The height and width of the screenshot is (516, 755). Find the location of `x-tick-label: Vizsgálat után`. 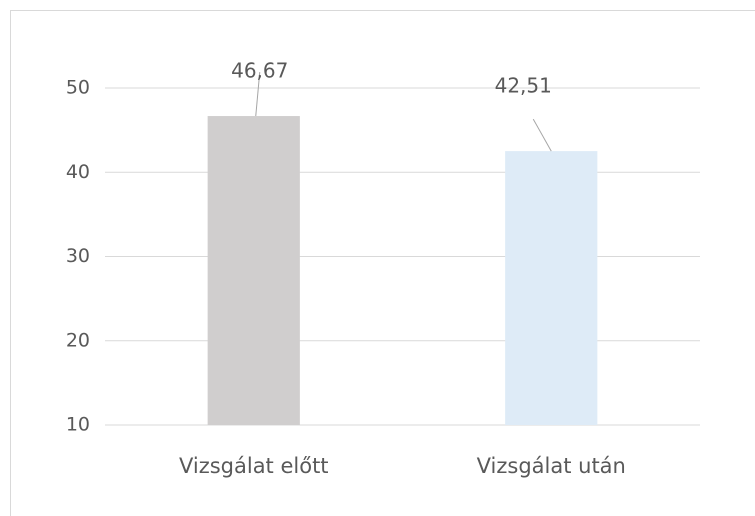

x-tick-label: Vizsgálat után is located at coordinates (551, 466).